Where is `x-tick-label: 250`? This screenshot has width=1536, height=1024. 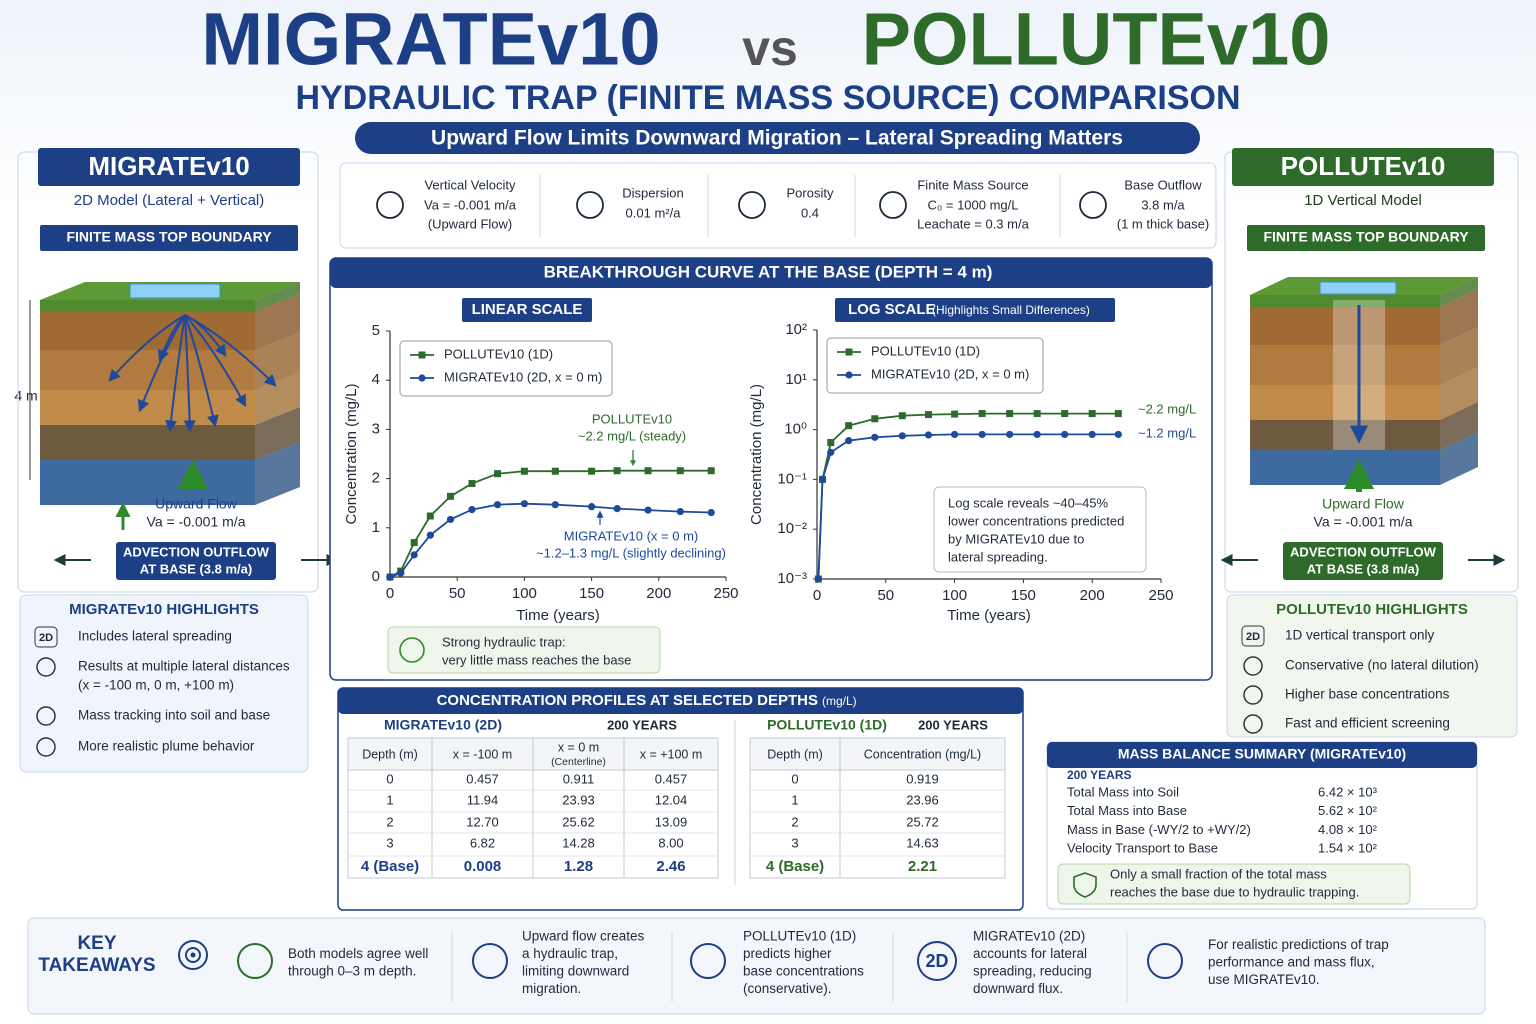 x-tick-label: 250 is located at coordinates (1160, 595).